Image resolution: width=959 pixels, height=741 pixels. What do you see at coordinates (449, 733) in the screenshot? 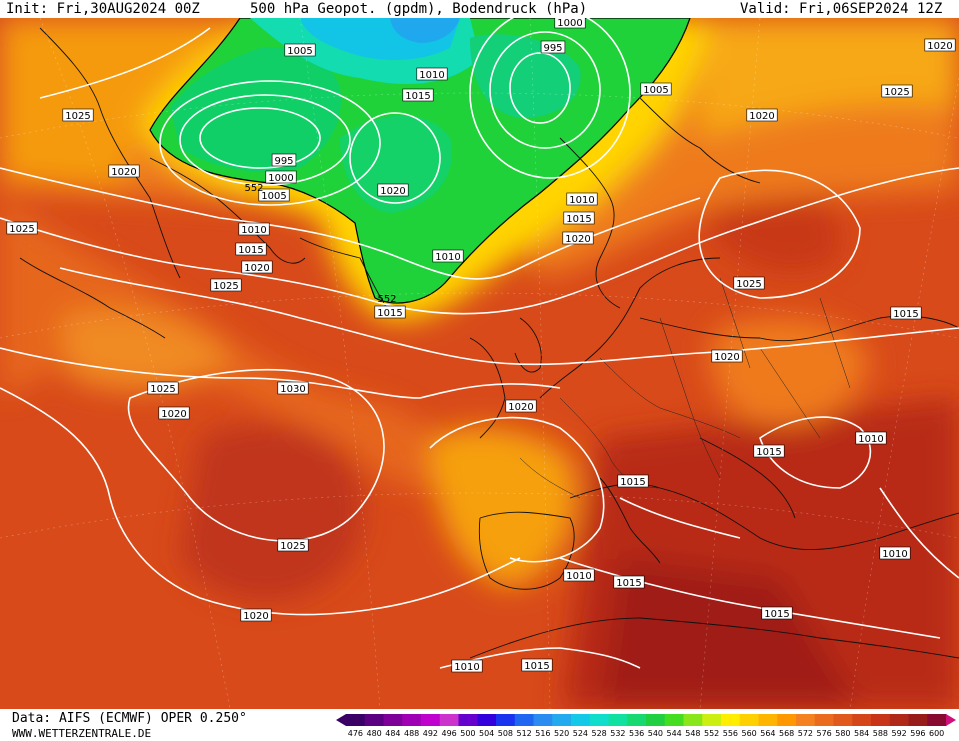
I see `scale-tick-label: 496` at bounding box center [449, 733].